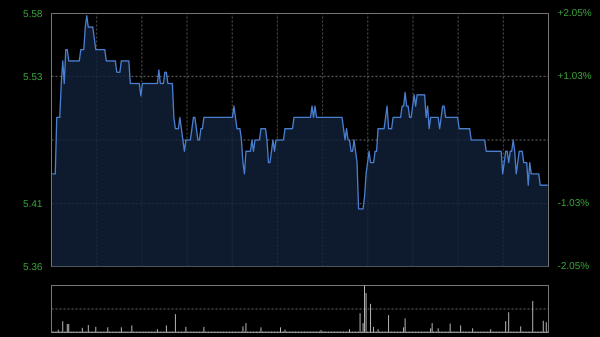  Describe the element at coordinates (575, 76) in the screenshot. I see `y2-tick-label: +1.03%` at that location.